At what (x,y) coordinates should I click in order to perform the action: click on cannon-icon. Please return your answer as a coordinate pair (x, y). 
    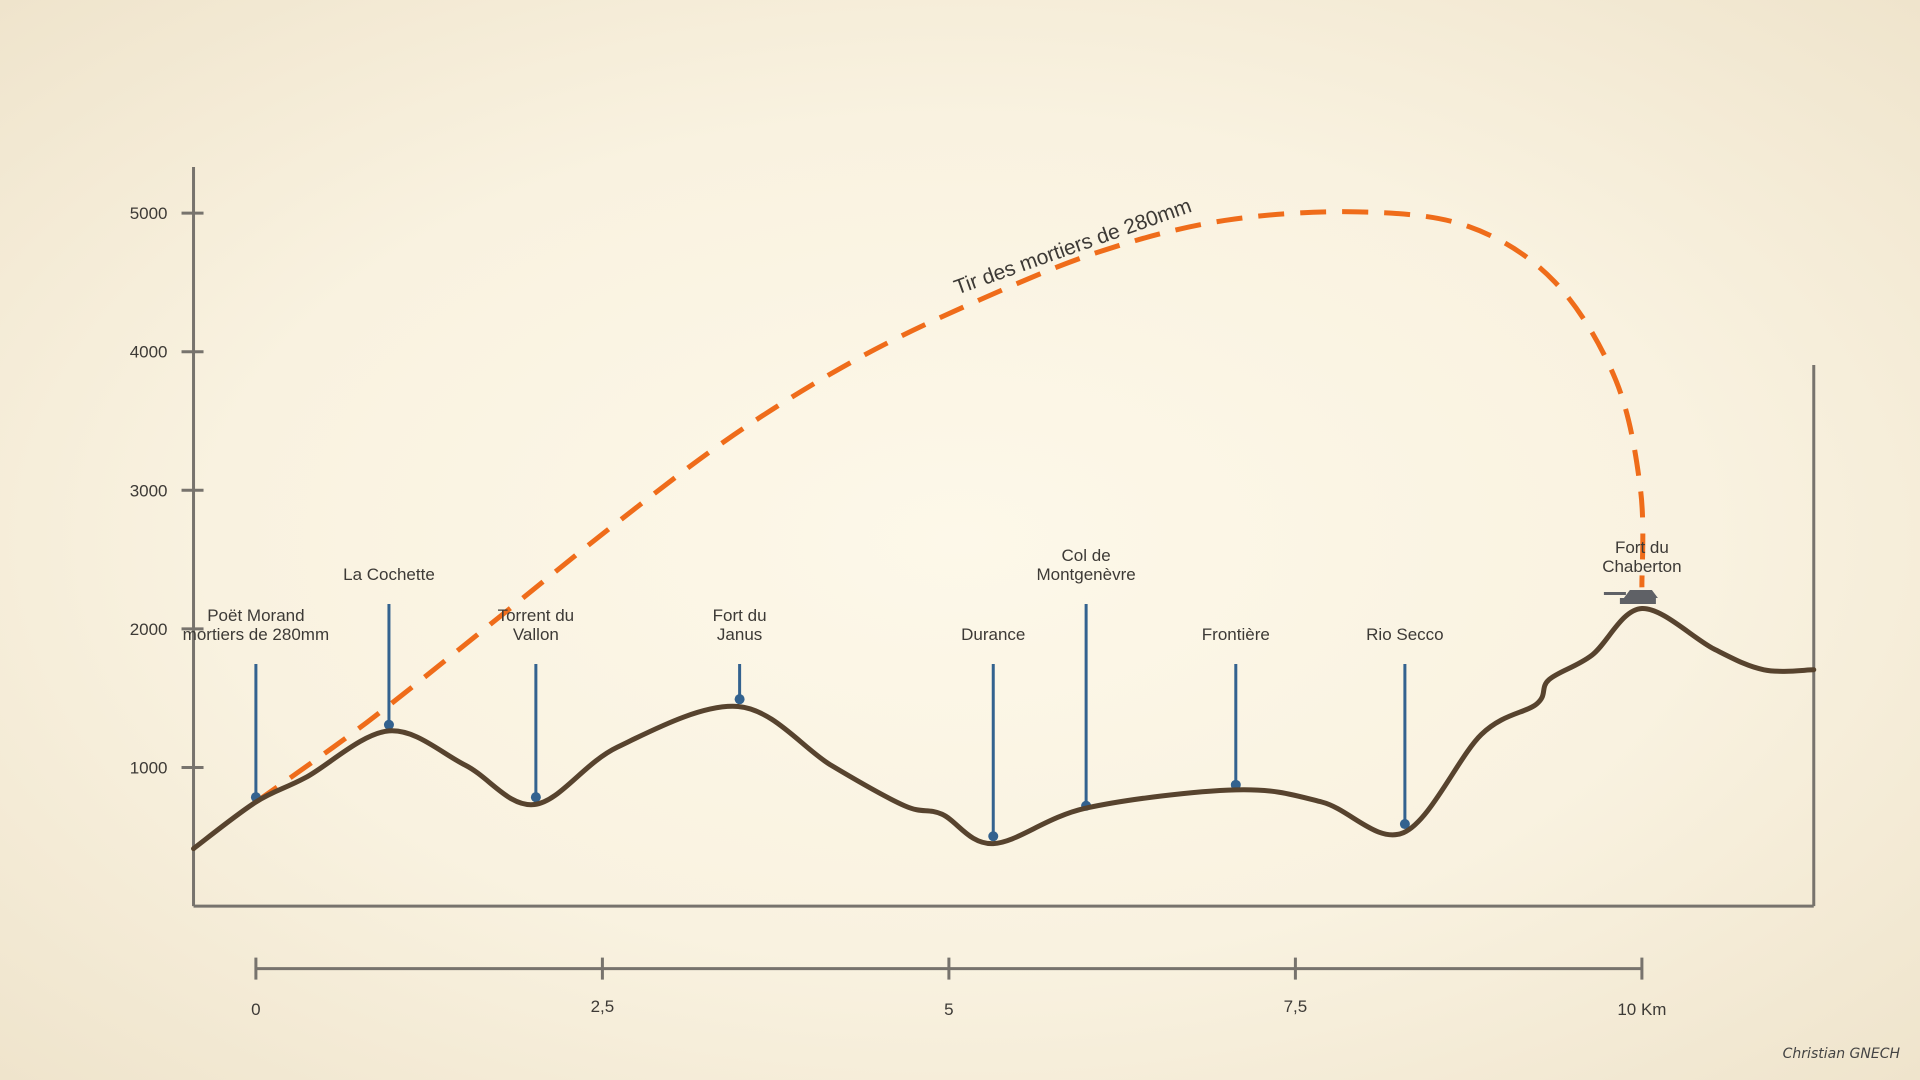
    Looking at the image, I should click on (1630, 597).